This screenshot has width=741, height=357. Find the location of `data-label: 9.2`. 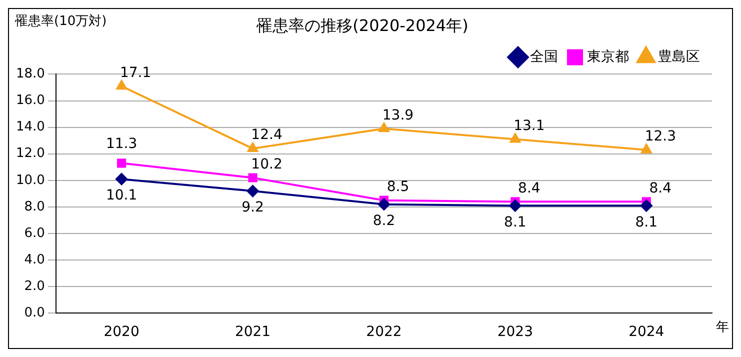

data-label: 9.2 is located at coordinates (253, 208).